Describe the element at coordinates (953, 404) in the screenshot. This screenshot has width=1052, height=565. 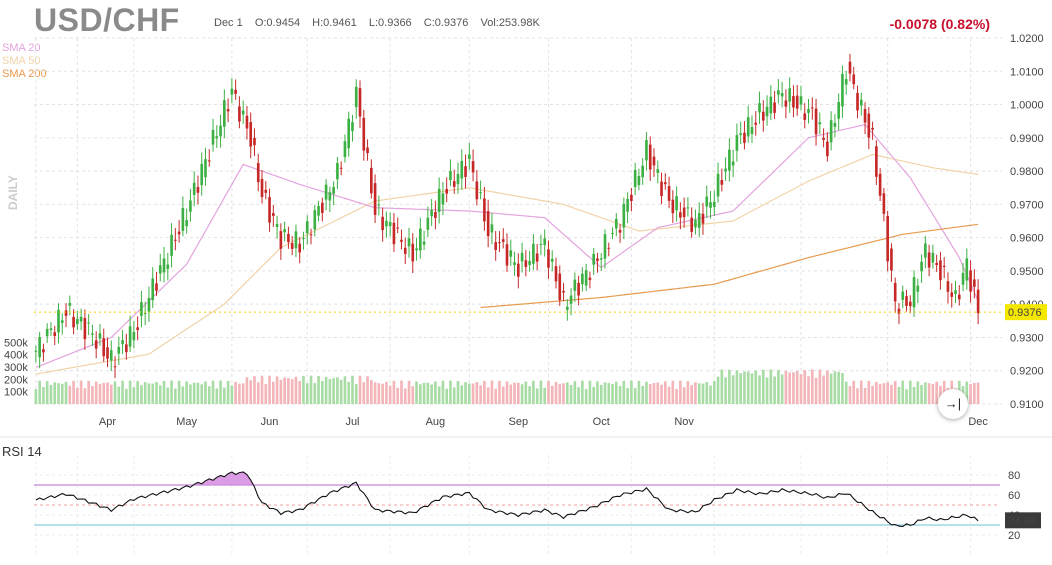
I see `scroll-to-latest-button: →|` at that location.